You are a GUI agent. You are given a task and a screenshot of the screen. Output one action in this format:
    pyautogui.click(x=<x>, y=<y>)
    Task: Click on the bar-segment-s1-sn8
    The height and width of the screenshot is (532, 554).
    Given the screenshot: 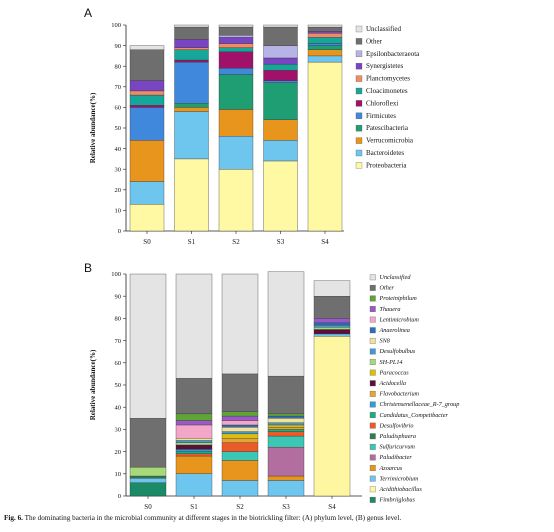 What is the action you would take?
    pyautogui.click(x=194, y=439)
    